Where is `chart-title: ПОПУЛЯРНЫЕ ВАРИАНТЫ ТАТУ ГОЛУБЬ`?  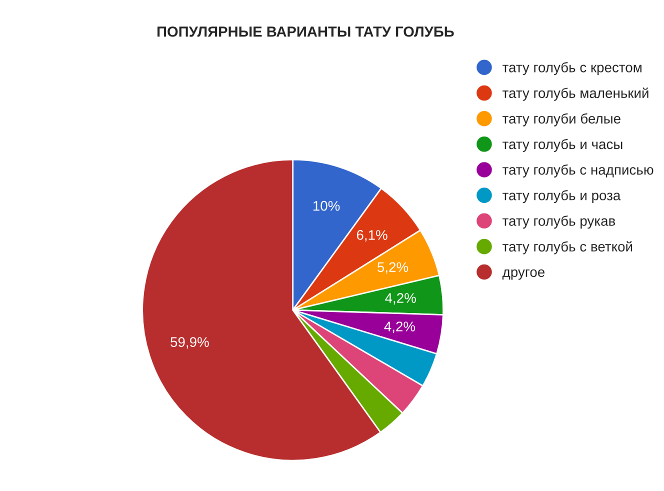 chart-title: ПОПУЛЯРНЫЕ ВАРИАНТЫ ТАТУ ГОЛУБЬ is located at coordinates (305, 31).